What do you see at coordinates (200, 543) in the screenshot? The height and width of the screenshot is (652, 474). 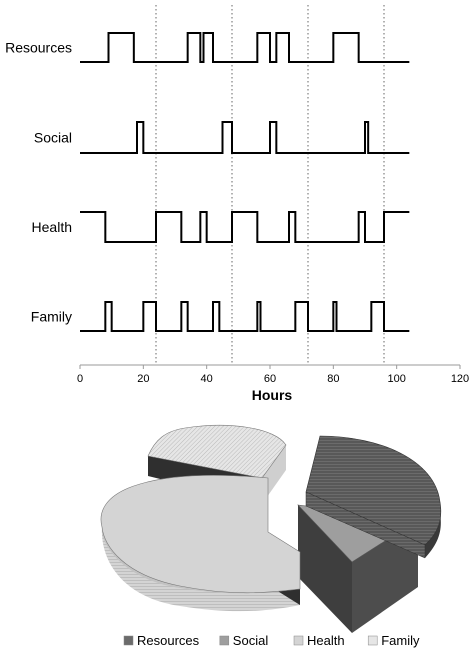 I see `pie-slice-health` at bounding box center [200, 543].